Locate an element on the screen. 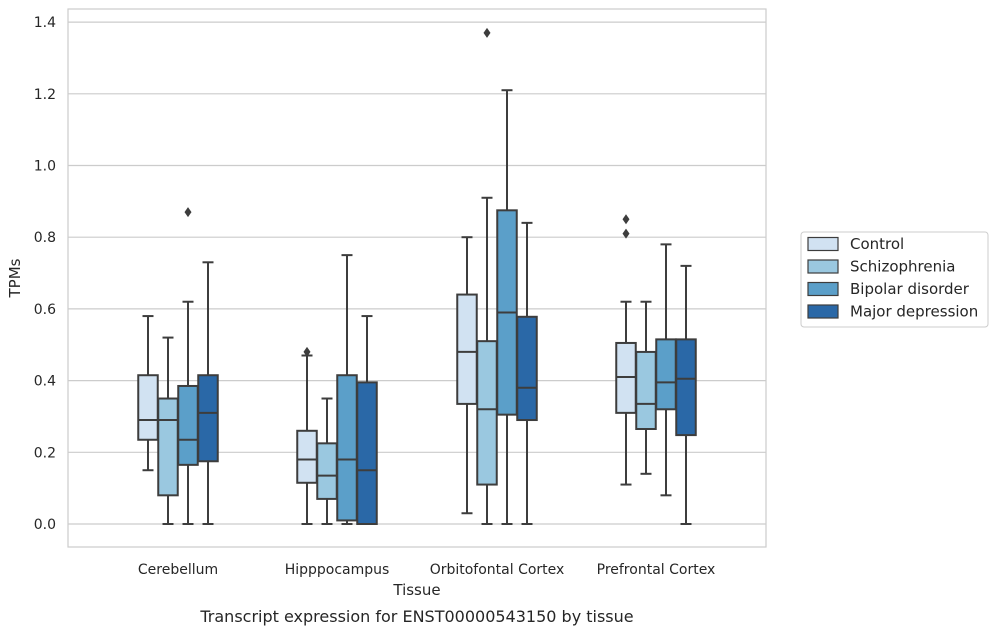  legend-label: Major depression is located at coordinates (914, 312).